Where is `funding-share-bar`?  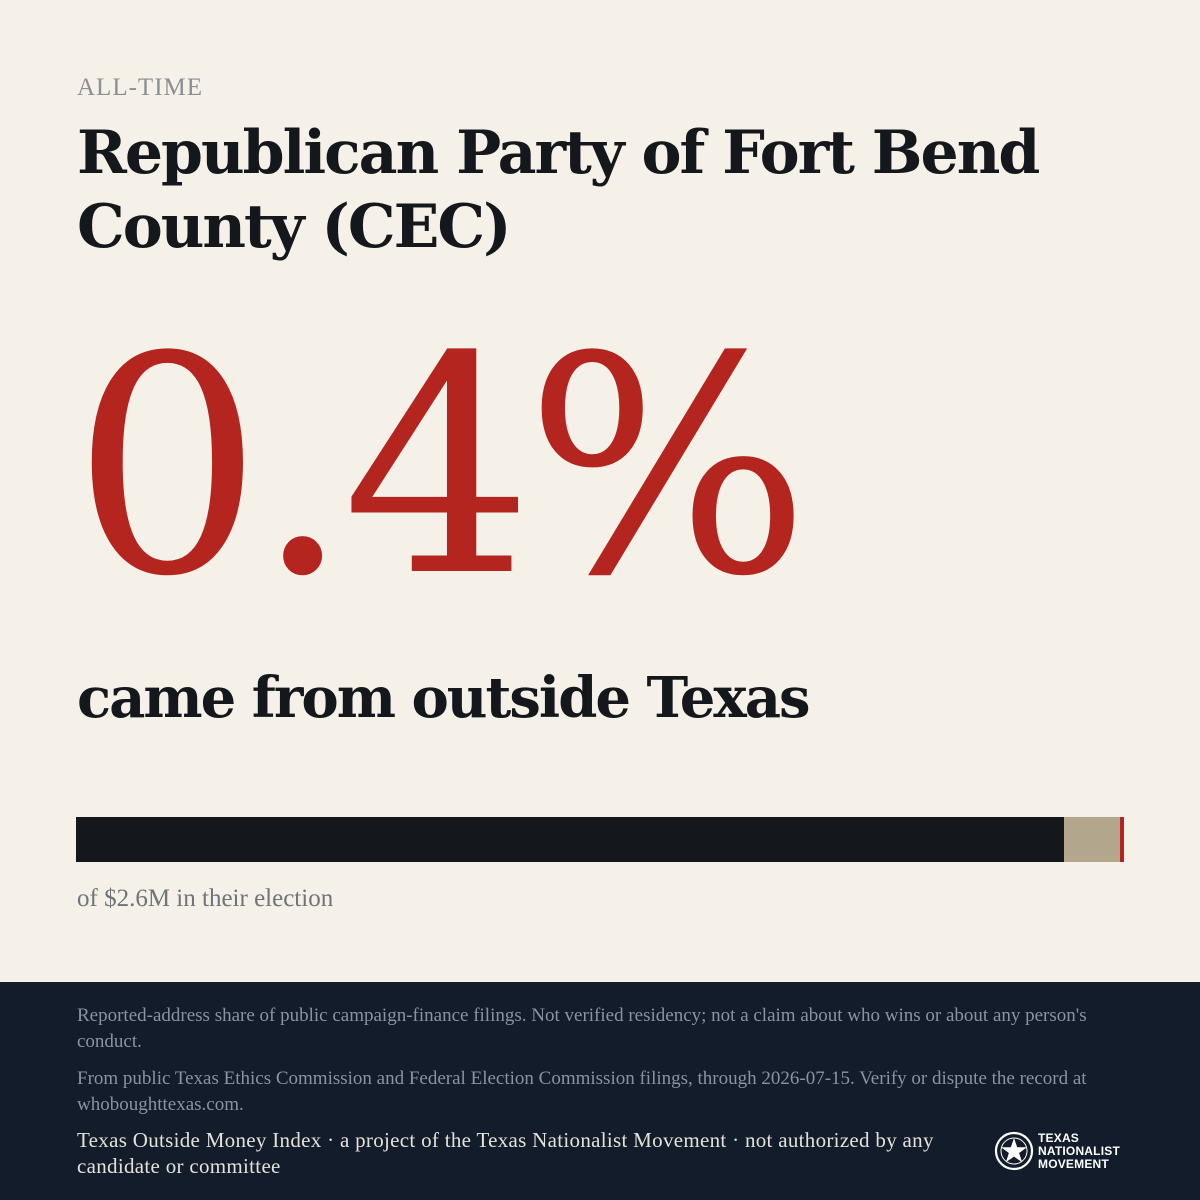
funding-share-bar is located at coordinates (600, 839).